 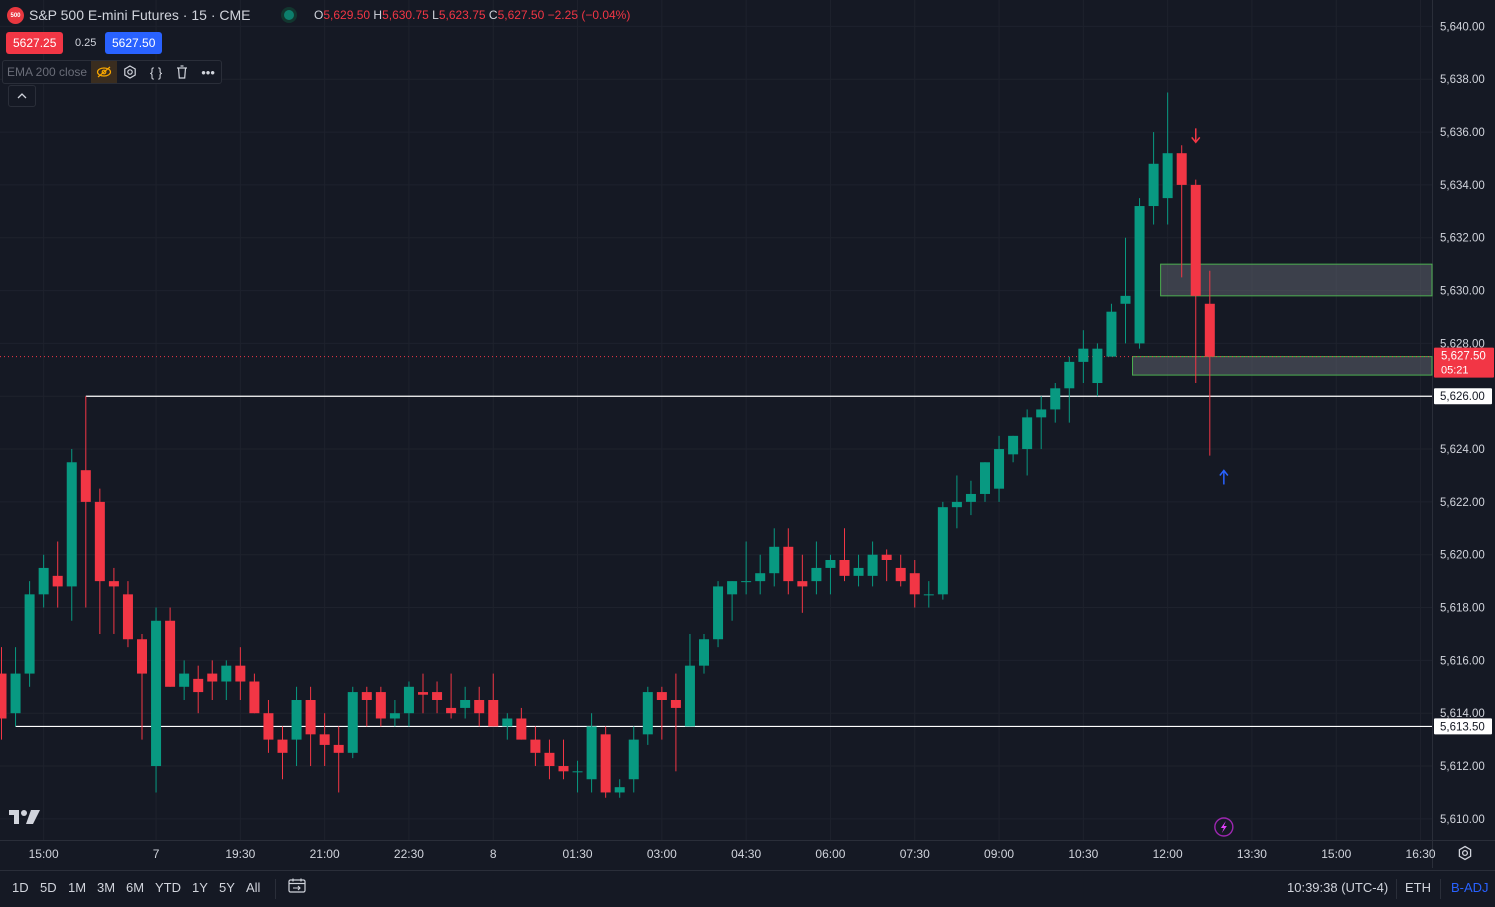 I want to click on settings-icon, so click(x=130, y=72).